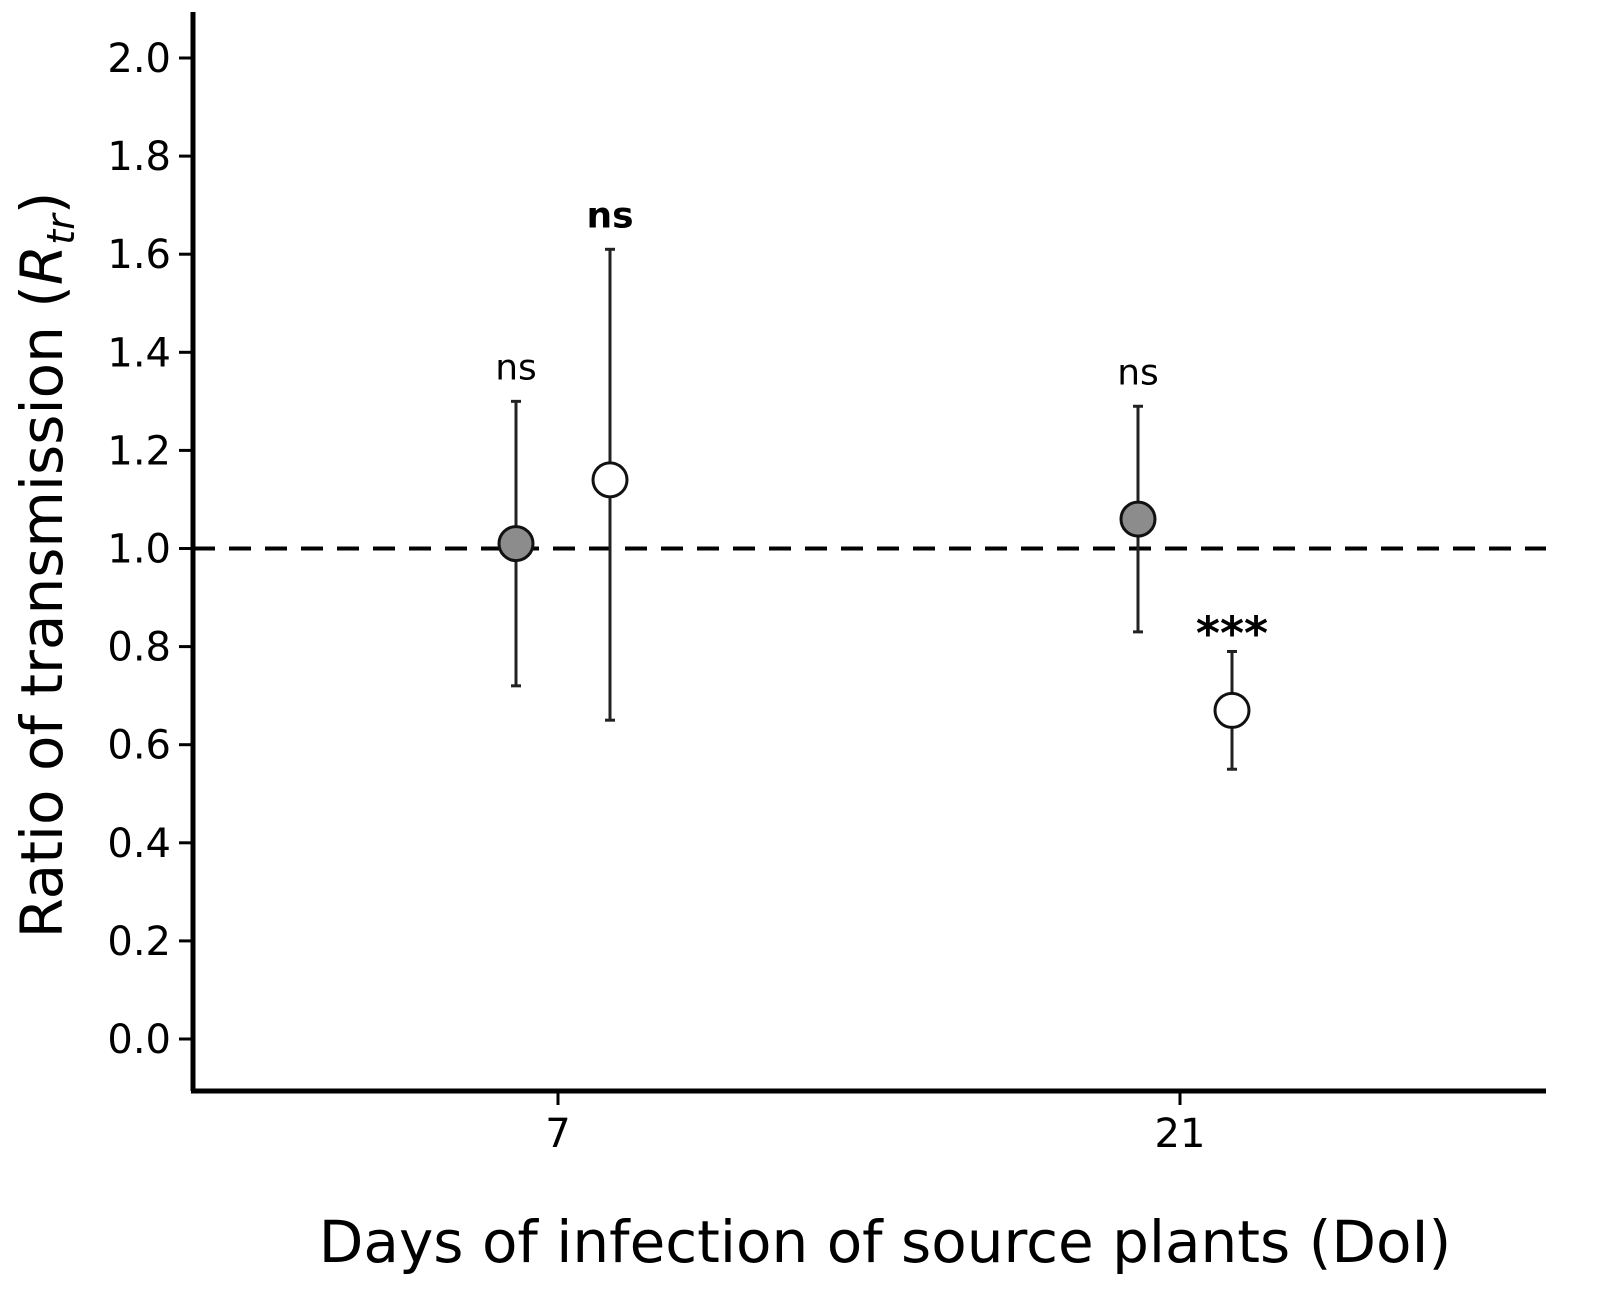 The height and width of the screenshot is (1305, 1618). What do you see at coordinates (139, 844) in the screenshot?
I see `y-tick-label: 0.4` at bounding box center [139, 844].